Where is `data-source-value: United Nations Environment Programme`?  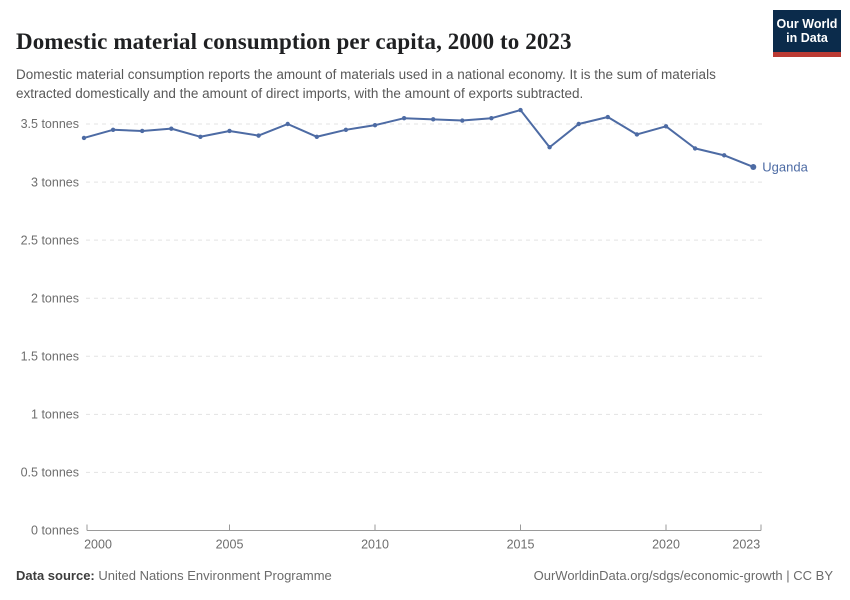
data-source-value: United Nations Environment Programme is located at coordinates (215, 575).